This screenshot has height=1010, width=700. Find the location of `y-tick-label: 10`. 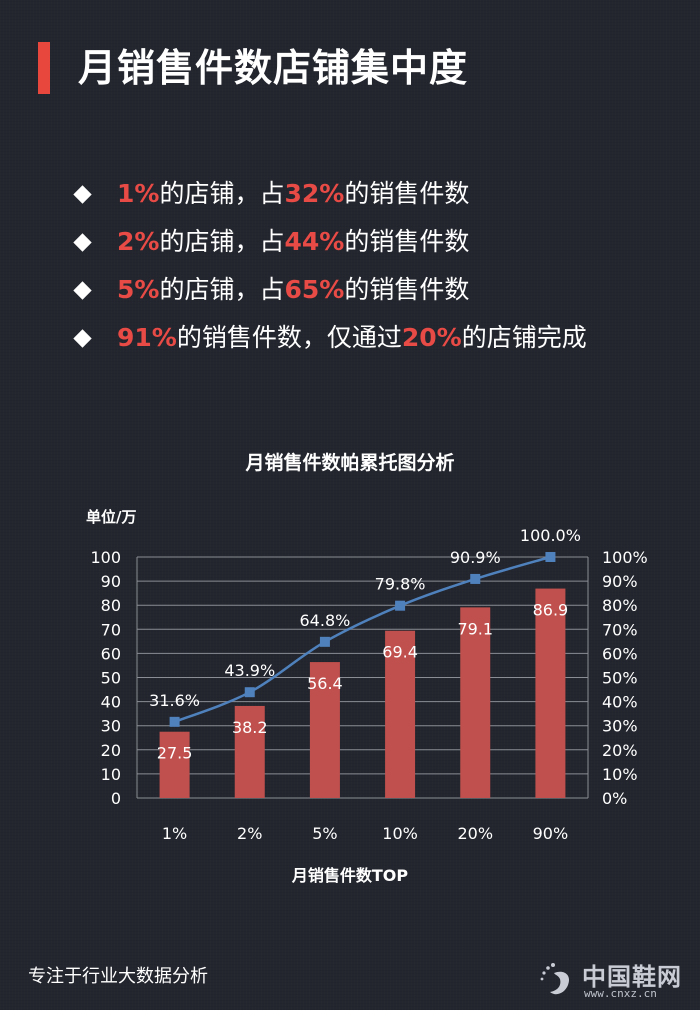

y-tick-label: 10 is located at coordinates (111, 774).